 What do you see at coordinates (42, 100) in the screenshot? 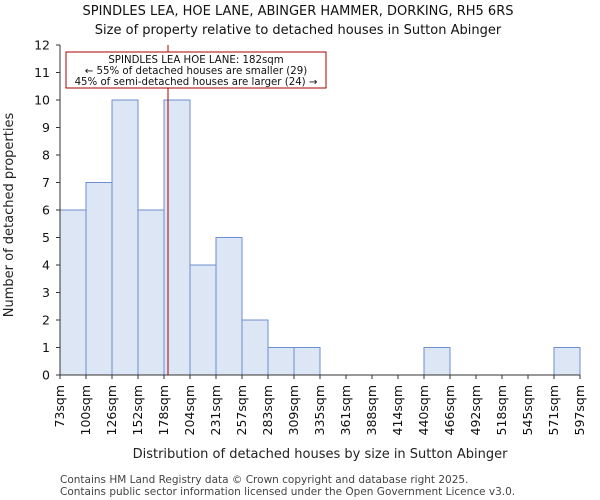
I see `y-tick-label: 10` at bounding box center [42, 100].